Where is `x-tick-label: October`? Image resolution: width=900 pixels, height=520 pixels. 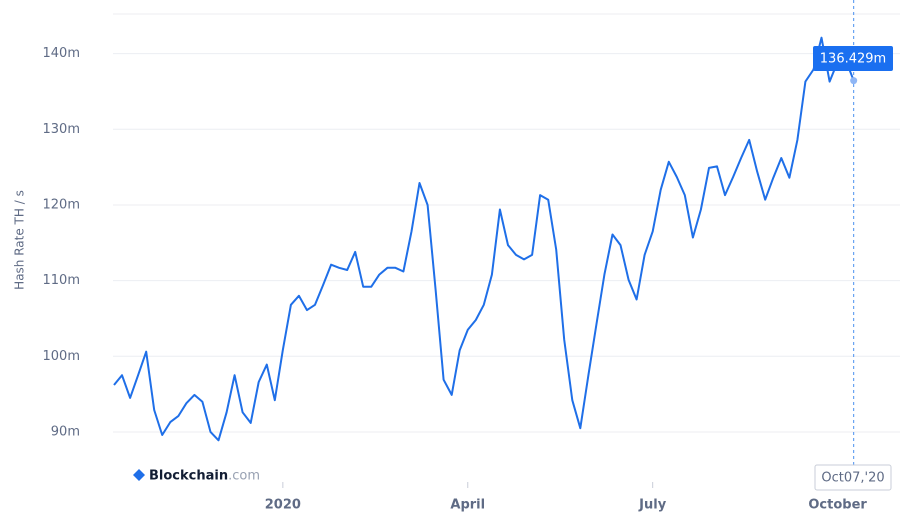 x-tick-label: October is located at coordinates (837, 505).